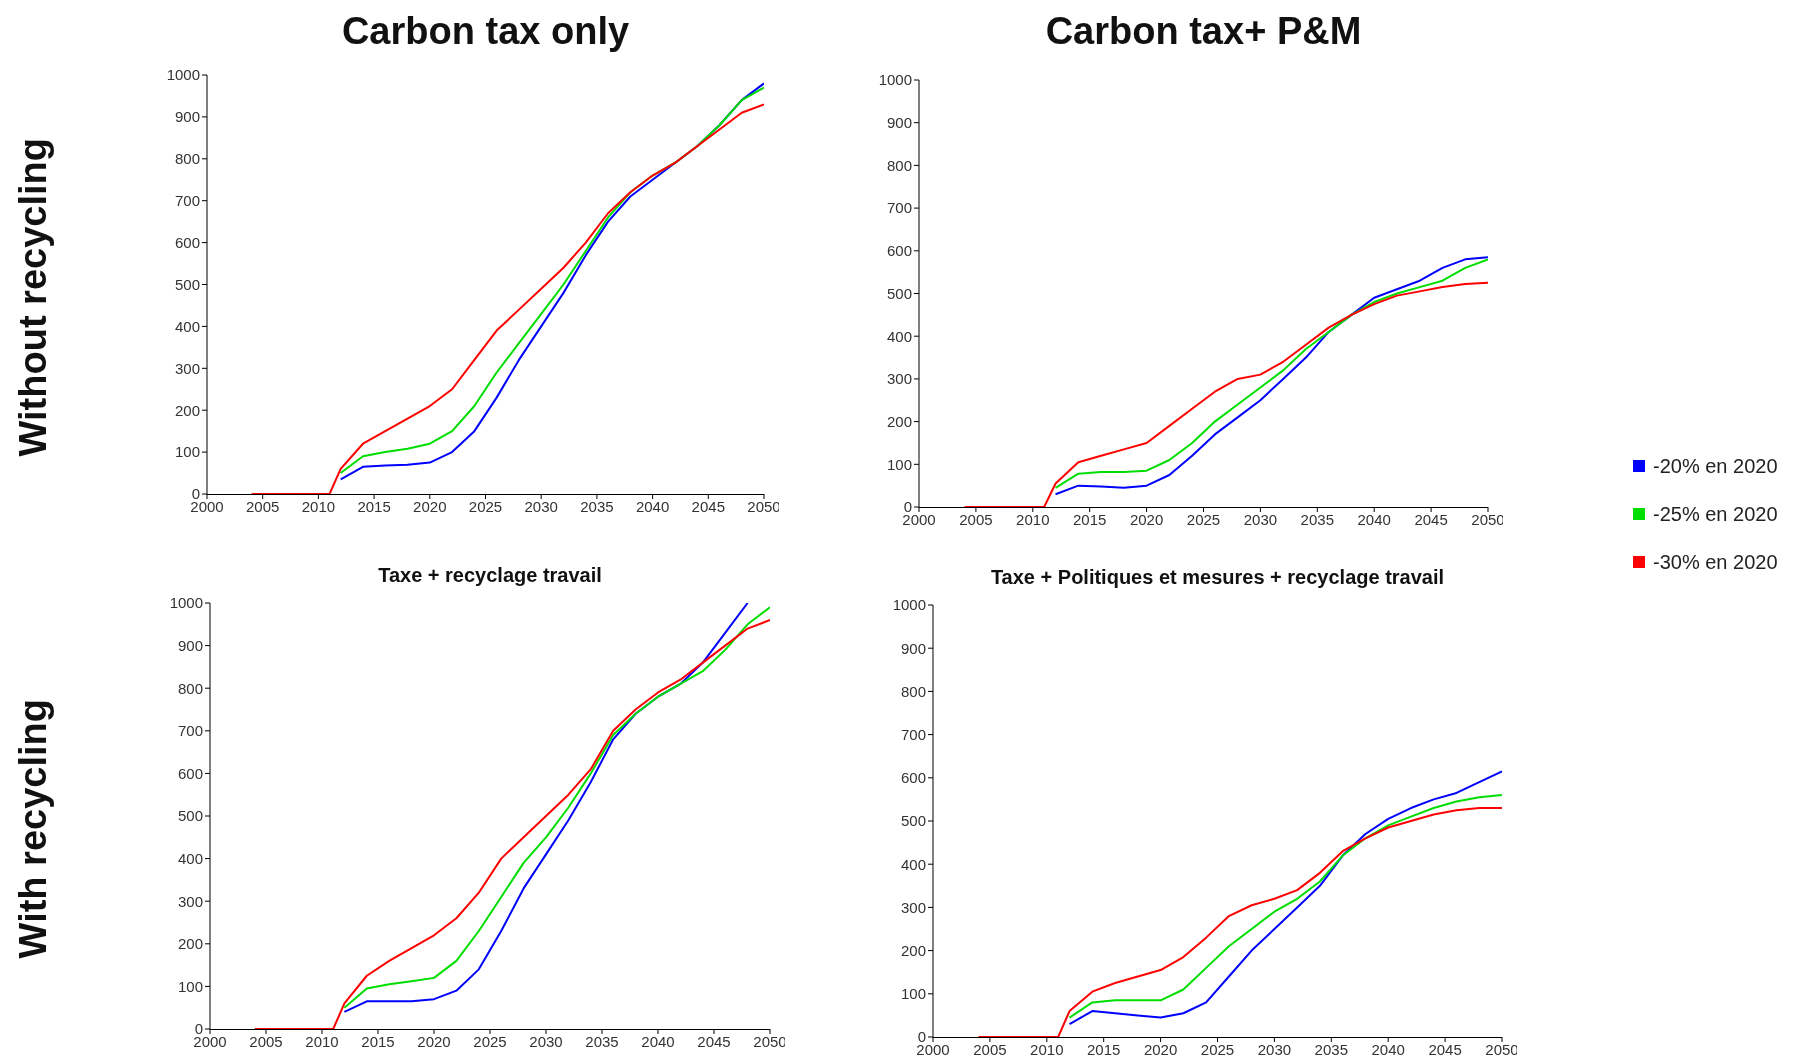 The image size is (1802, 1063). Describe the element at coordinates (1217, 577) in the screenshot. I see `chart-title: Taxe + Politiques et mesures + recyclage travail` at that location.